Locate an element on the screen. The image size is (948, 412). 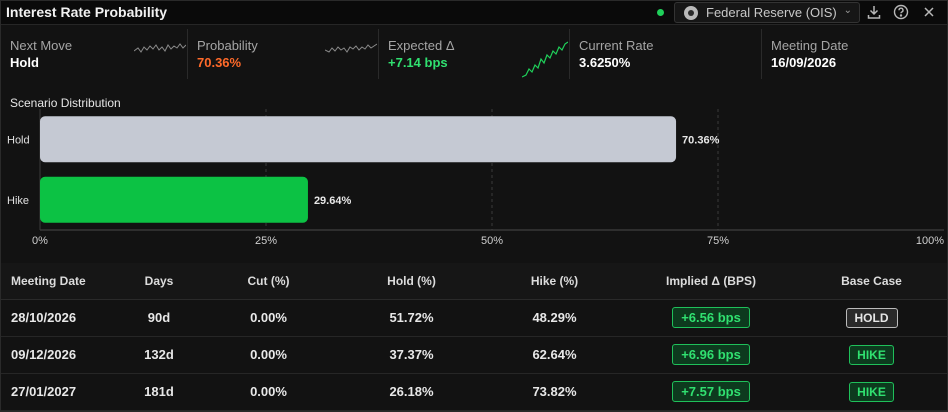
stat-label: Expected Δ is located at coordinates (421, 45).